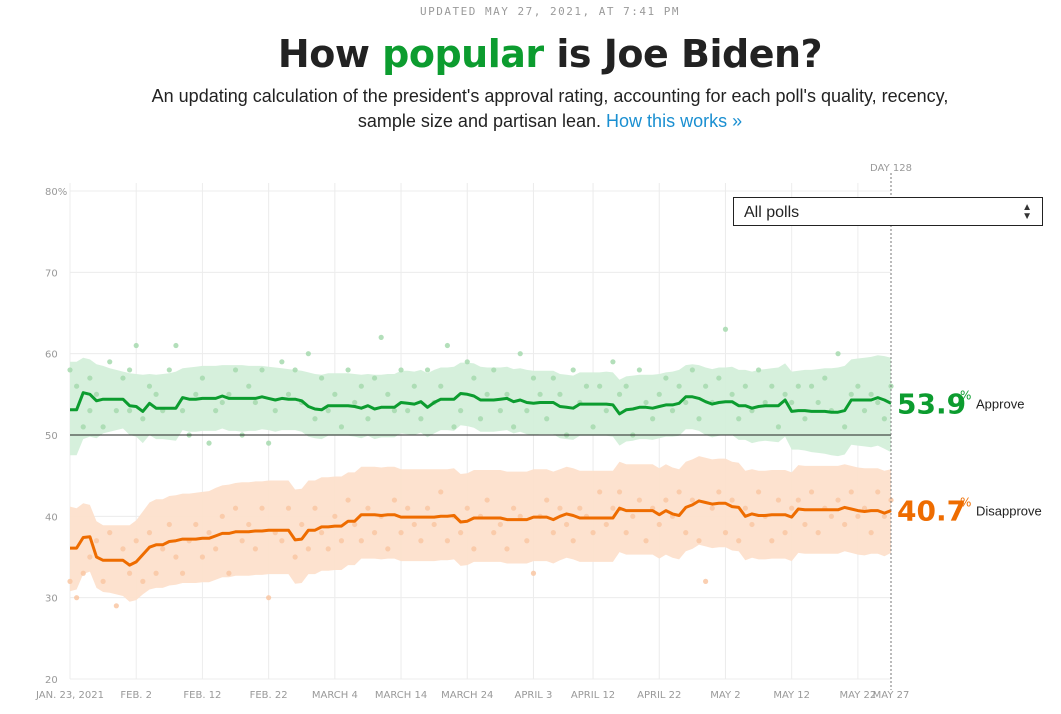 The height and width of the screenshot is (714, 1061). I want to click on x-tick-label: MAY 2, so click(725, 695).